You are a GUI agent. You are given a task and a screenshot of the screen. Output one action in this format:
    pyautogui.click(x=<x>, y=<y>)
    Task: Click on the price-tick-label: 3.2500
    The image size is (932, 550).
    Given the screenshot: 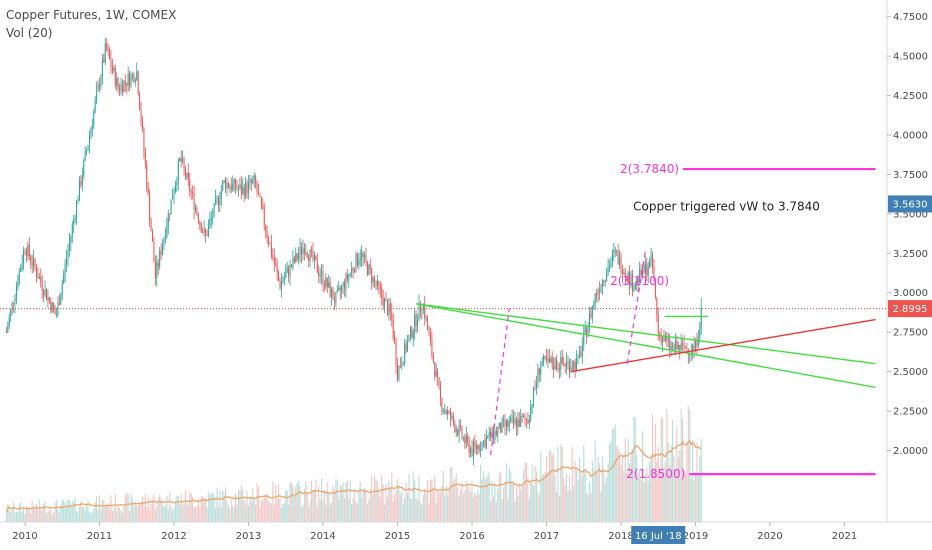 What is the action you would take?
    pyautogui.click(x=910, y=254)
    